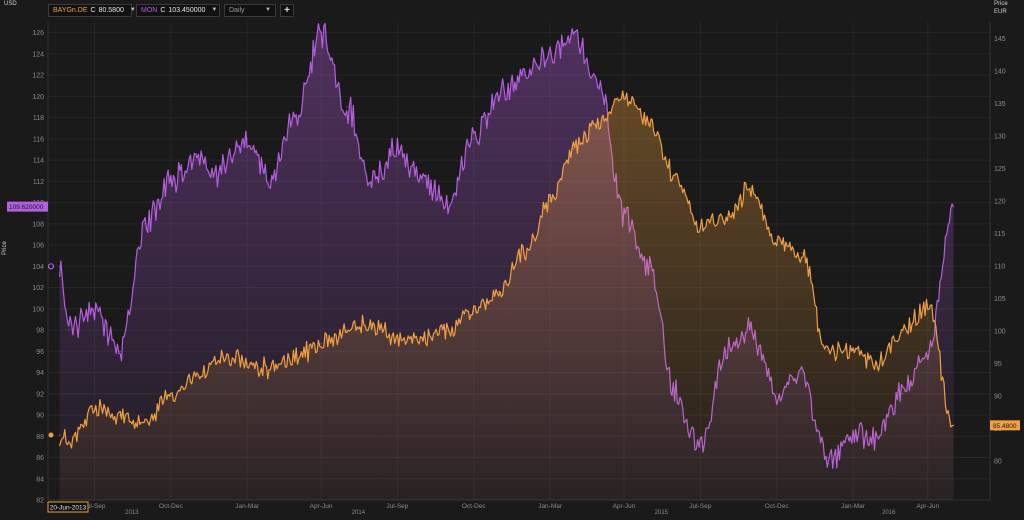 This screenshot has height=520, width=1024. I want to click on left-tick-label: 102, so click(38, 288).